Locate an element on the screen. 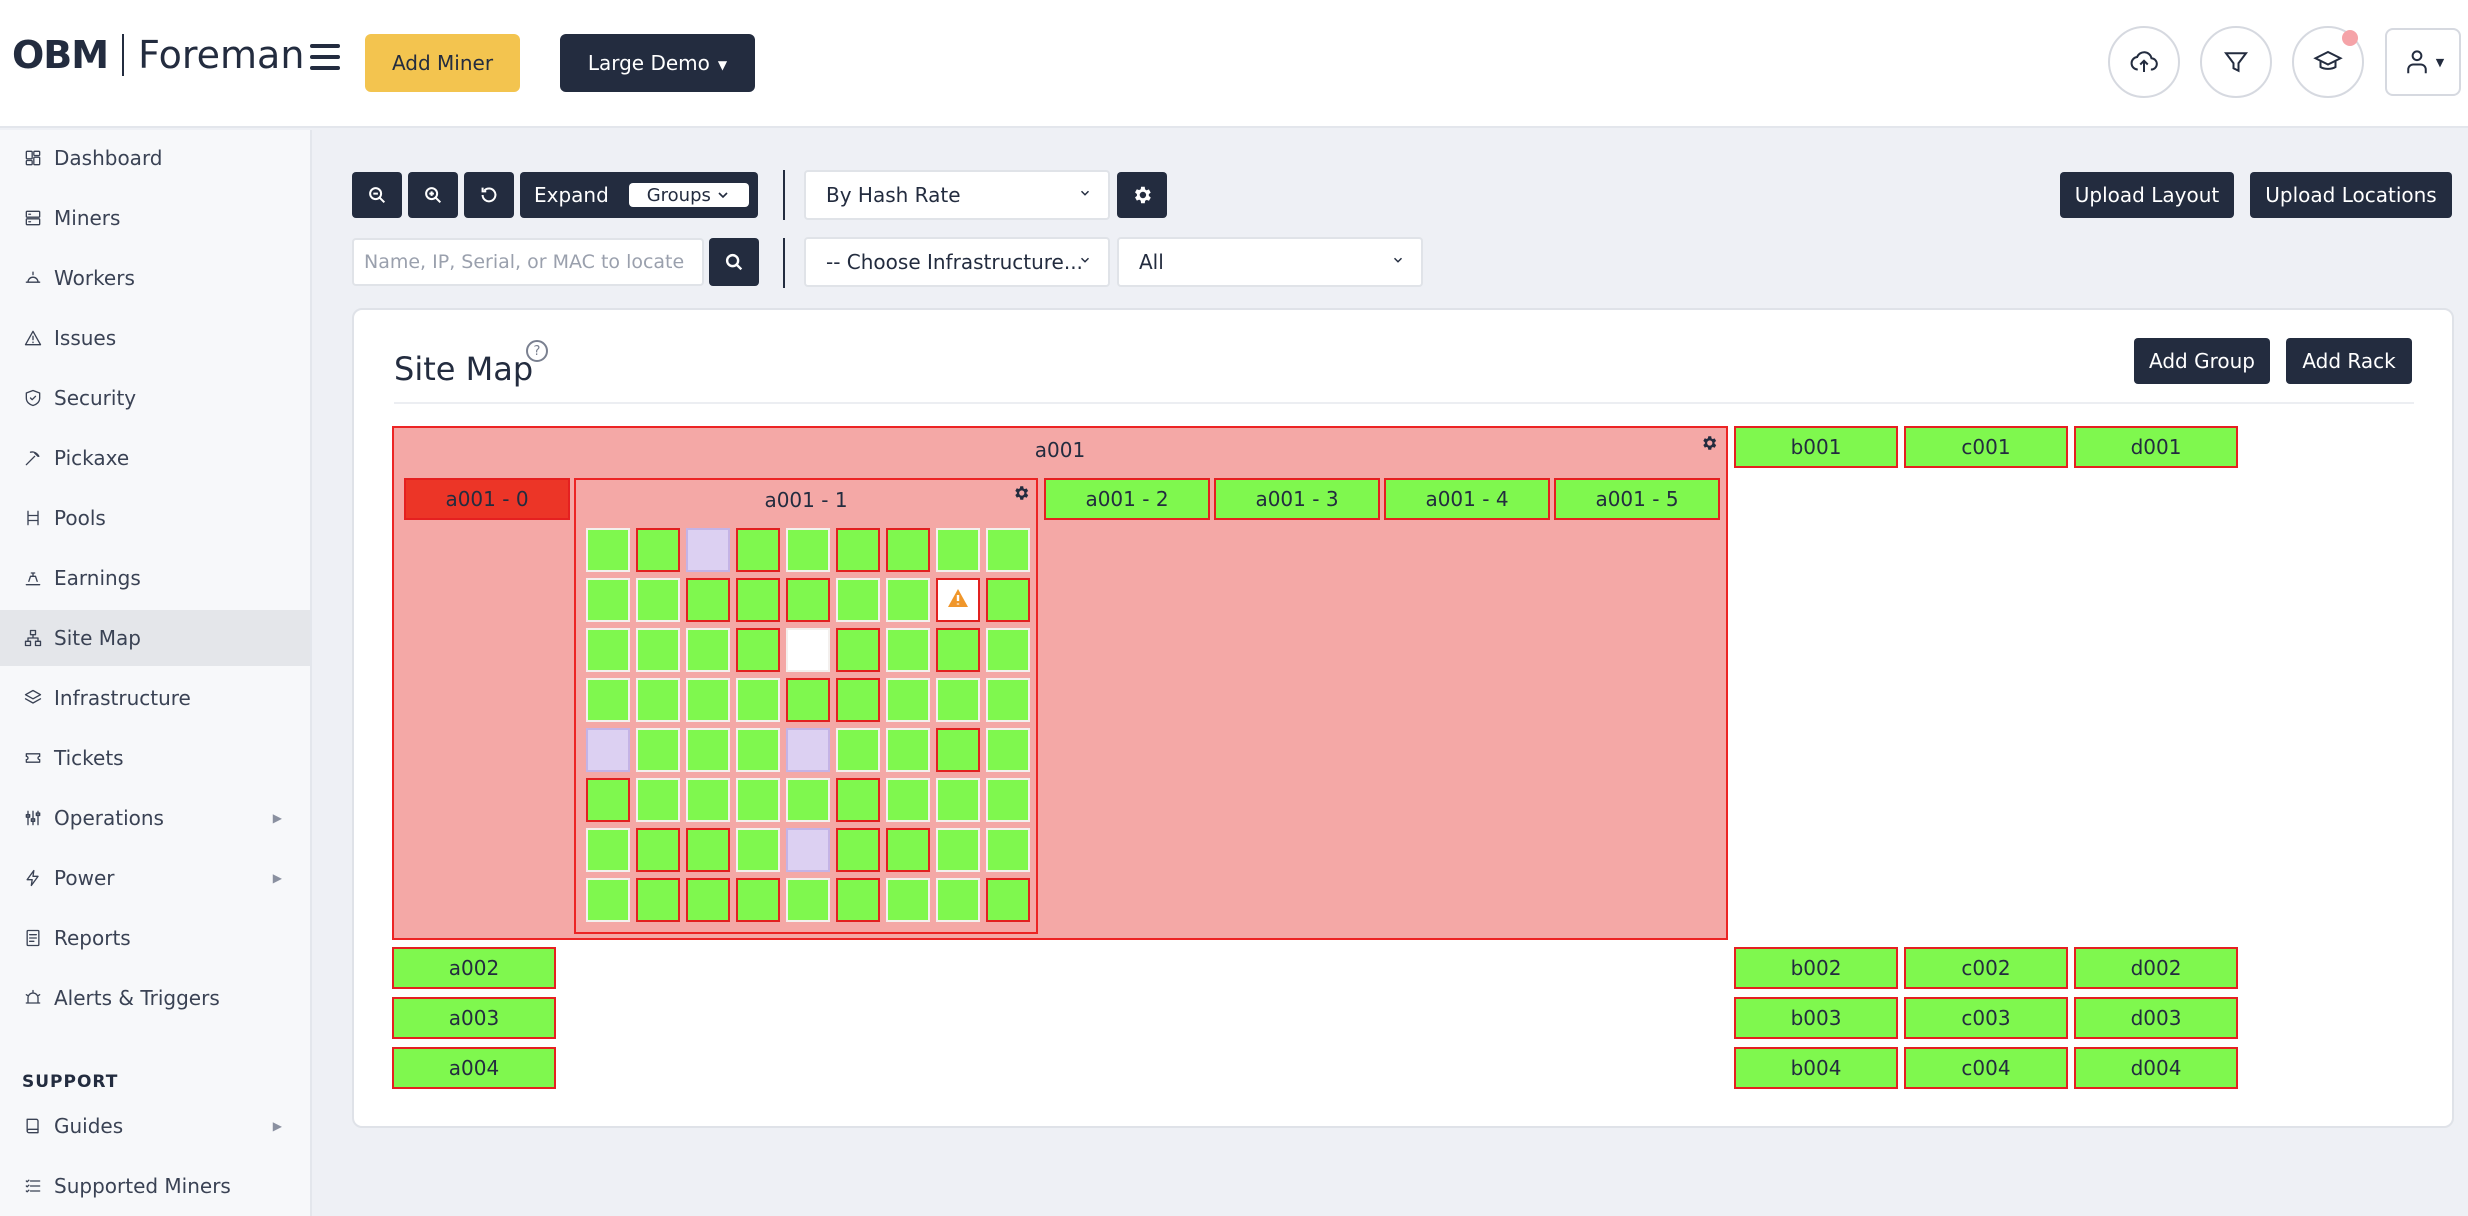  rack-a003: a003 is located at coordinates (474, 1018).